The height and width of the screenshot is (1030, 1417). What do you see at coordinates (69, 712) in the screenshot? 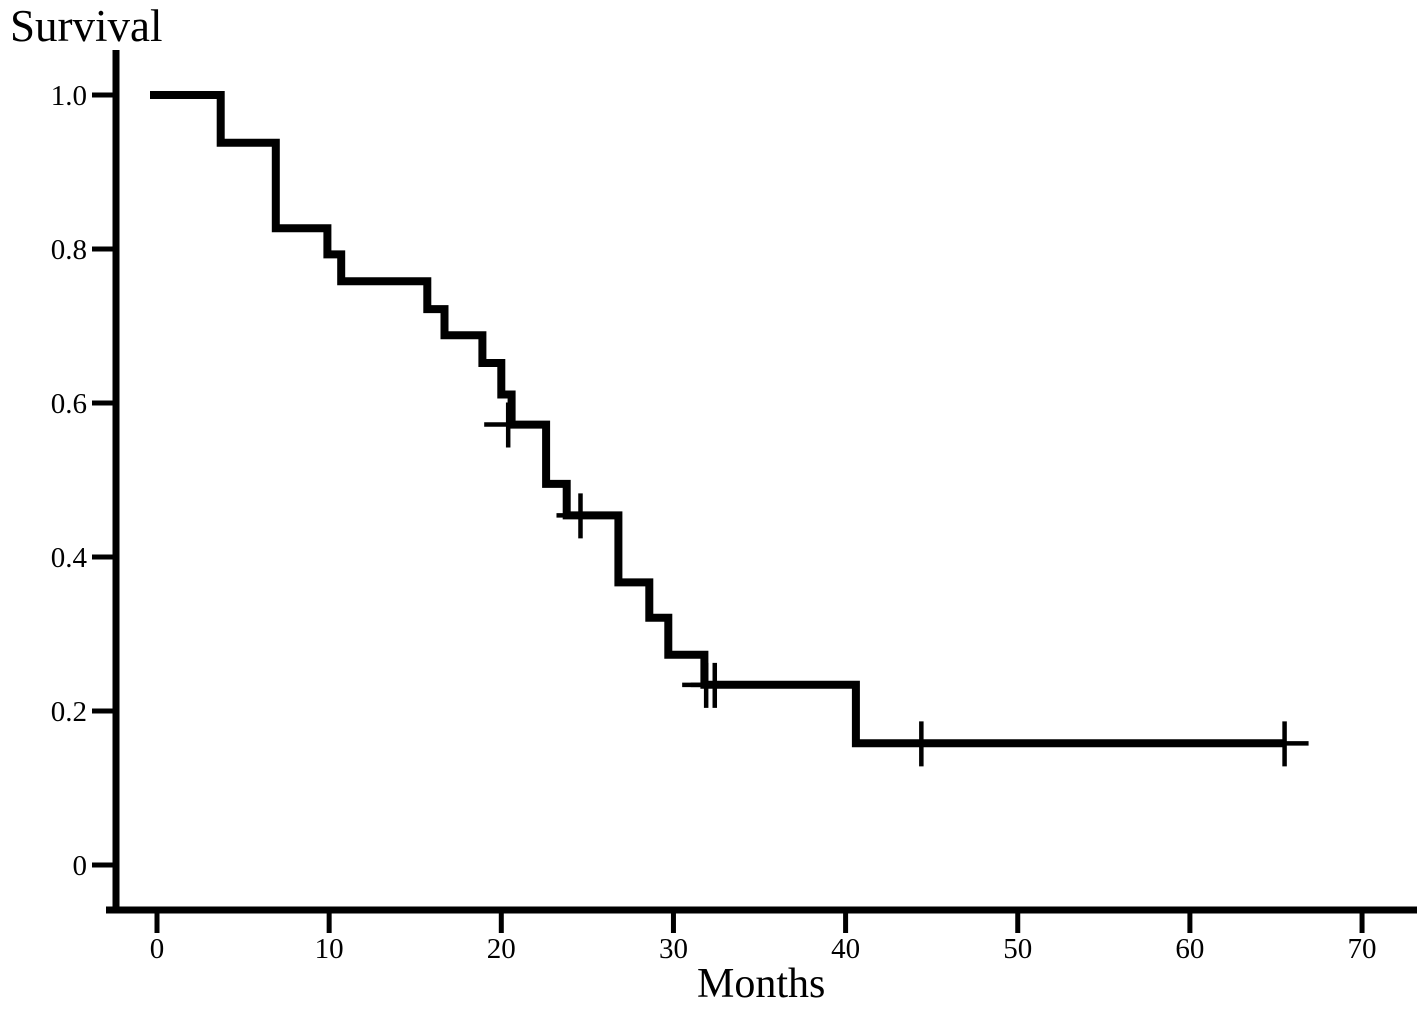
I see `y-tick-label: 0.2` at bounding box center [69, 712].